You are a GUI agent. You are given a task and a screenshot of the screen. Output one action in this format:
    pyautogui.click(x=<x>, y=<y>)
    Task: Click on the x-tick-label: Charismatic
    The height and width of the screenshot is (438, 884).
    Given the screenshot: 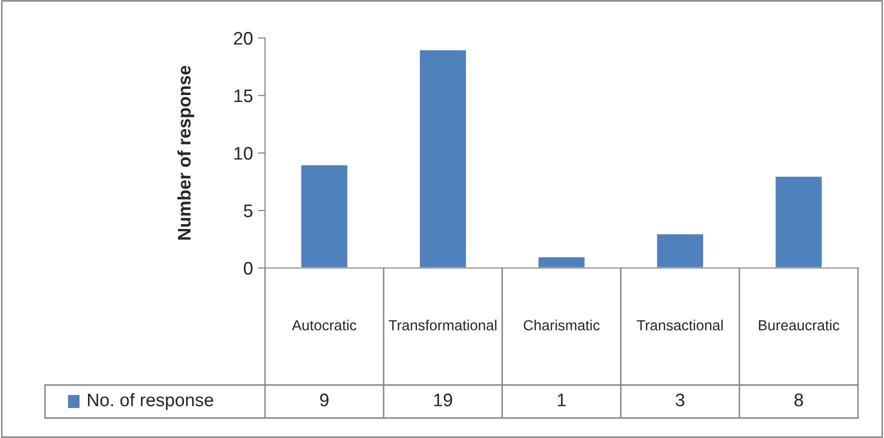 What is the action you would take?
    pyautogui.click(x=562, y=325)
    